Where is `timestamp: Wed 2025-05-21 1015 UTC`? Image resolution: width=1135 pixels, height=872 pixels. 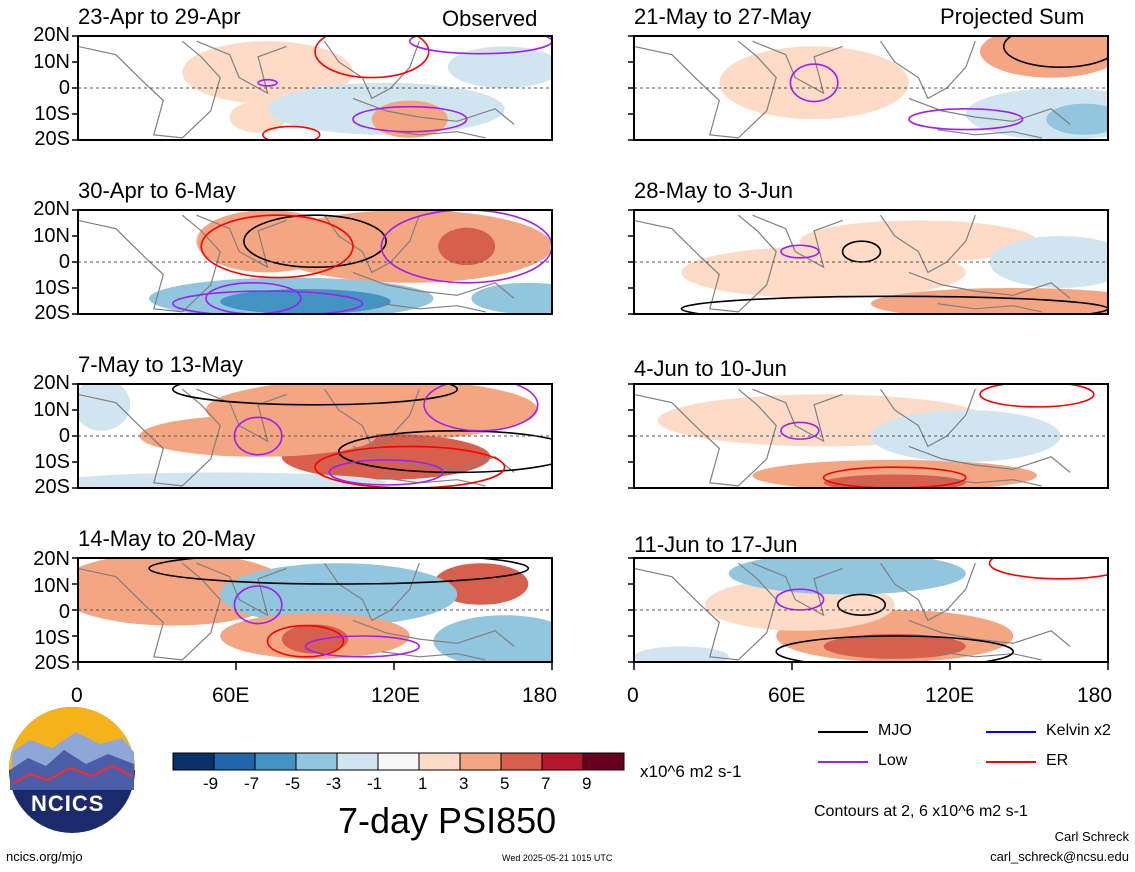
timestamp: Wed 2025-05-21 1015 UTC is located at coordinates (557, 858).